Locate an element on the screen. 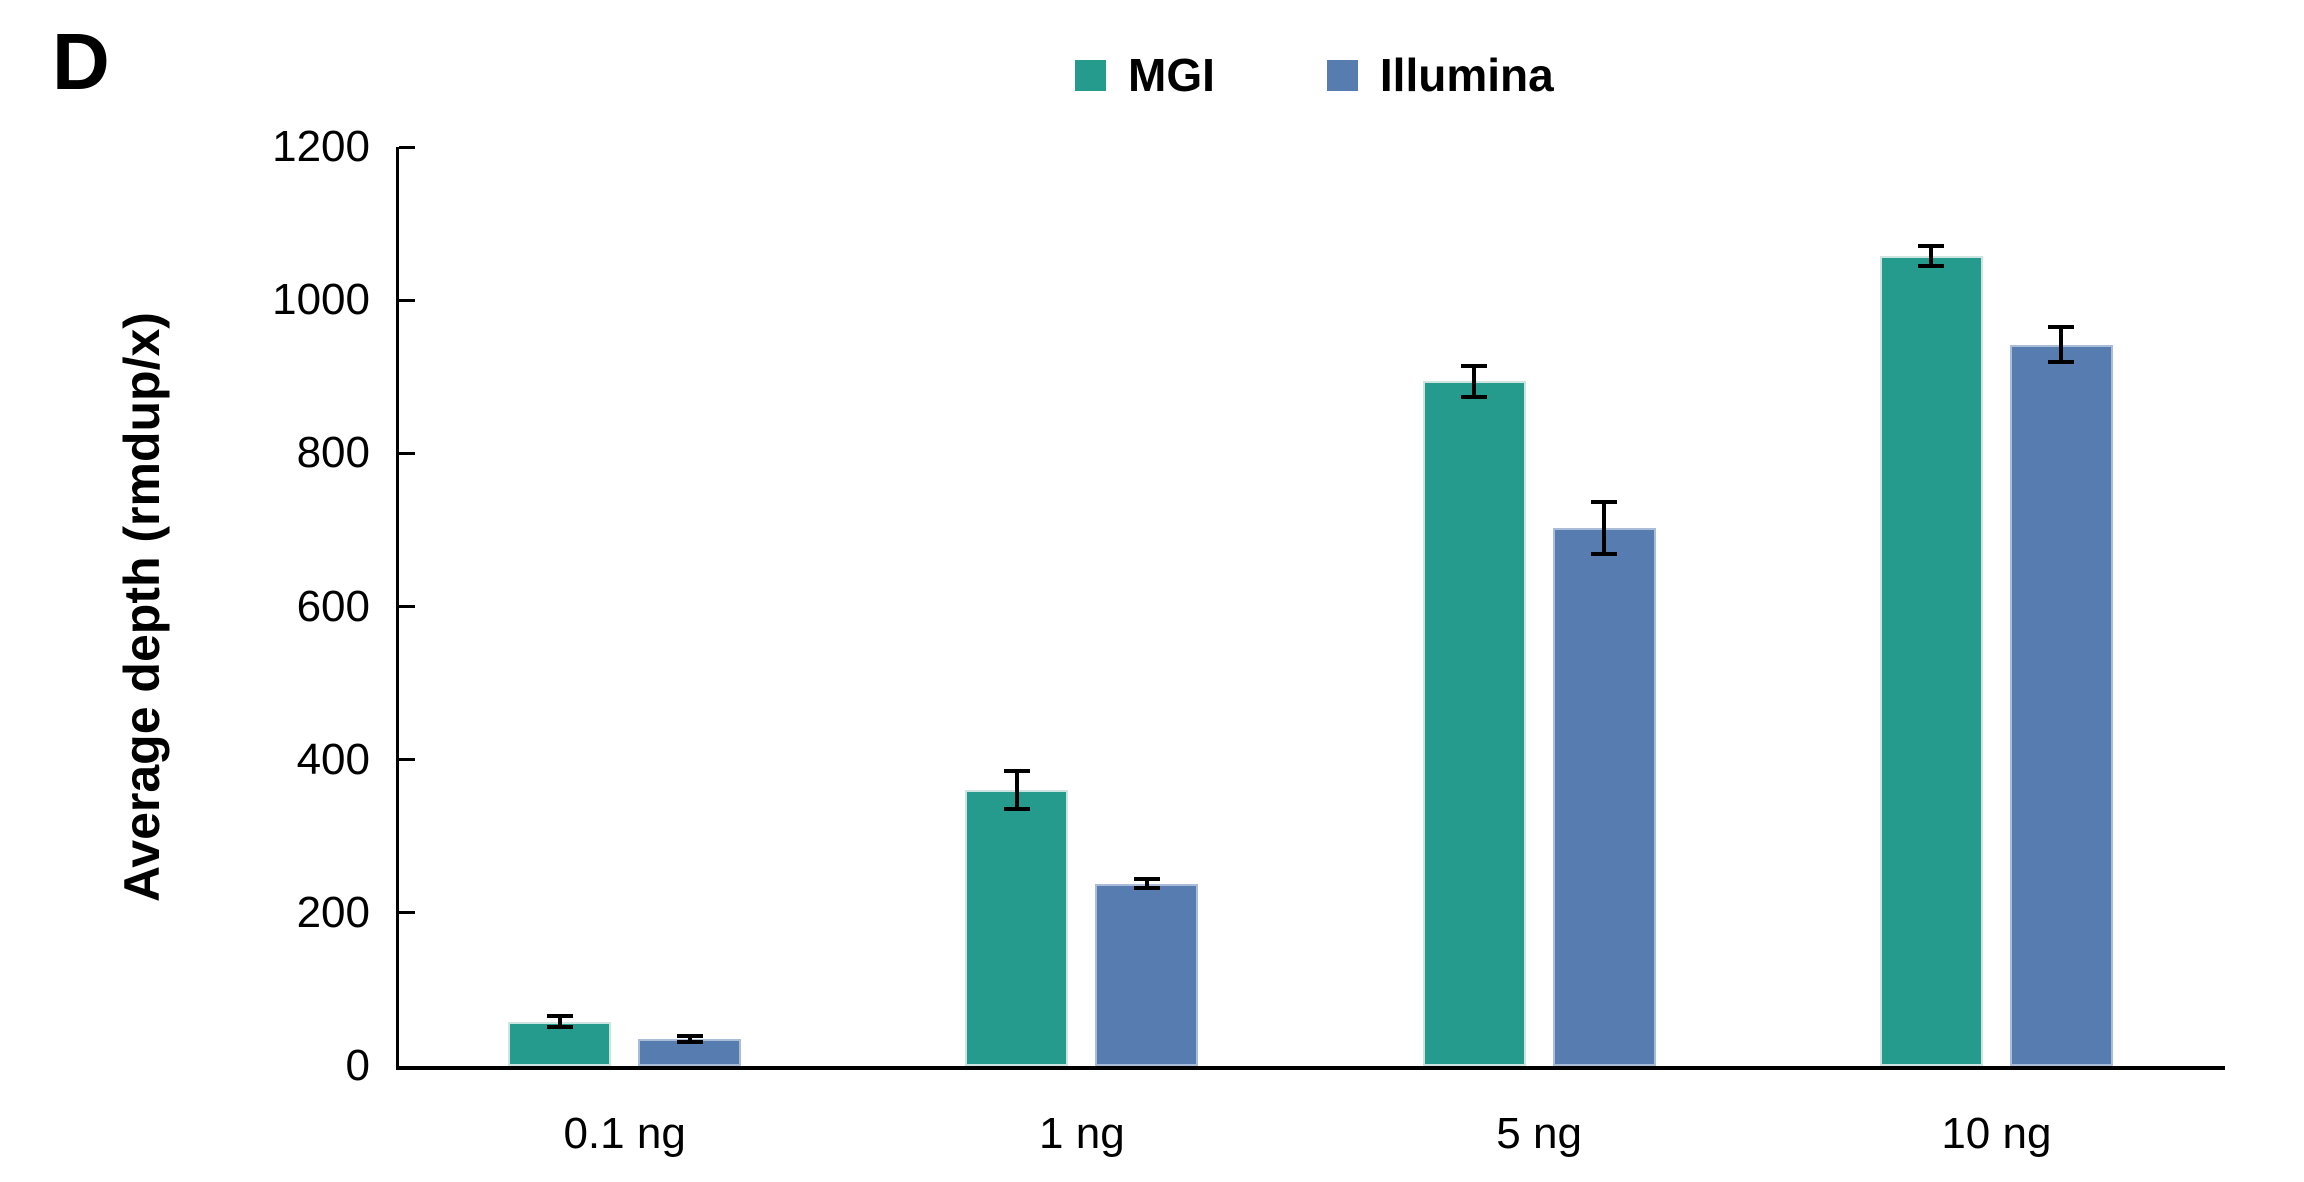 This screenshot has width=2304, height=1182. bar-mgi-10ng is located at coordinates (1931, 660).